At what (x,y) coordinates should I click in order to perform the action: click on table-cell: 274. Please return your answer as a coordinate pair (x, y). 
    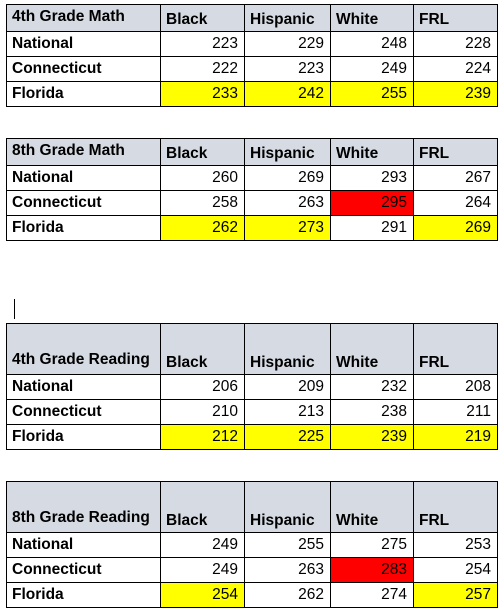
    Looking at the image, I should click on (372, 595).